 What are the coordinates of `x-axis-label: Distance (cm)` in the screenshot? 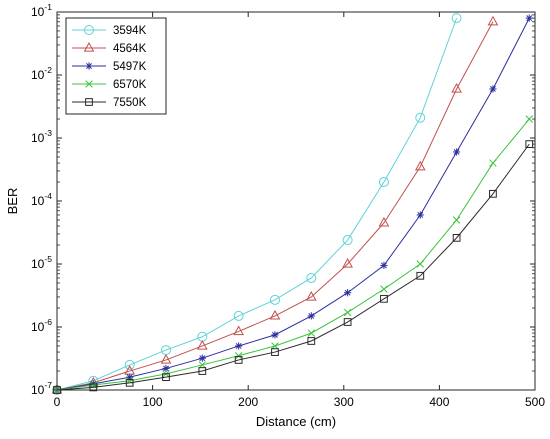 It's located at (296, 421).